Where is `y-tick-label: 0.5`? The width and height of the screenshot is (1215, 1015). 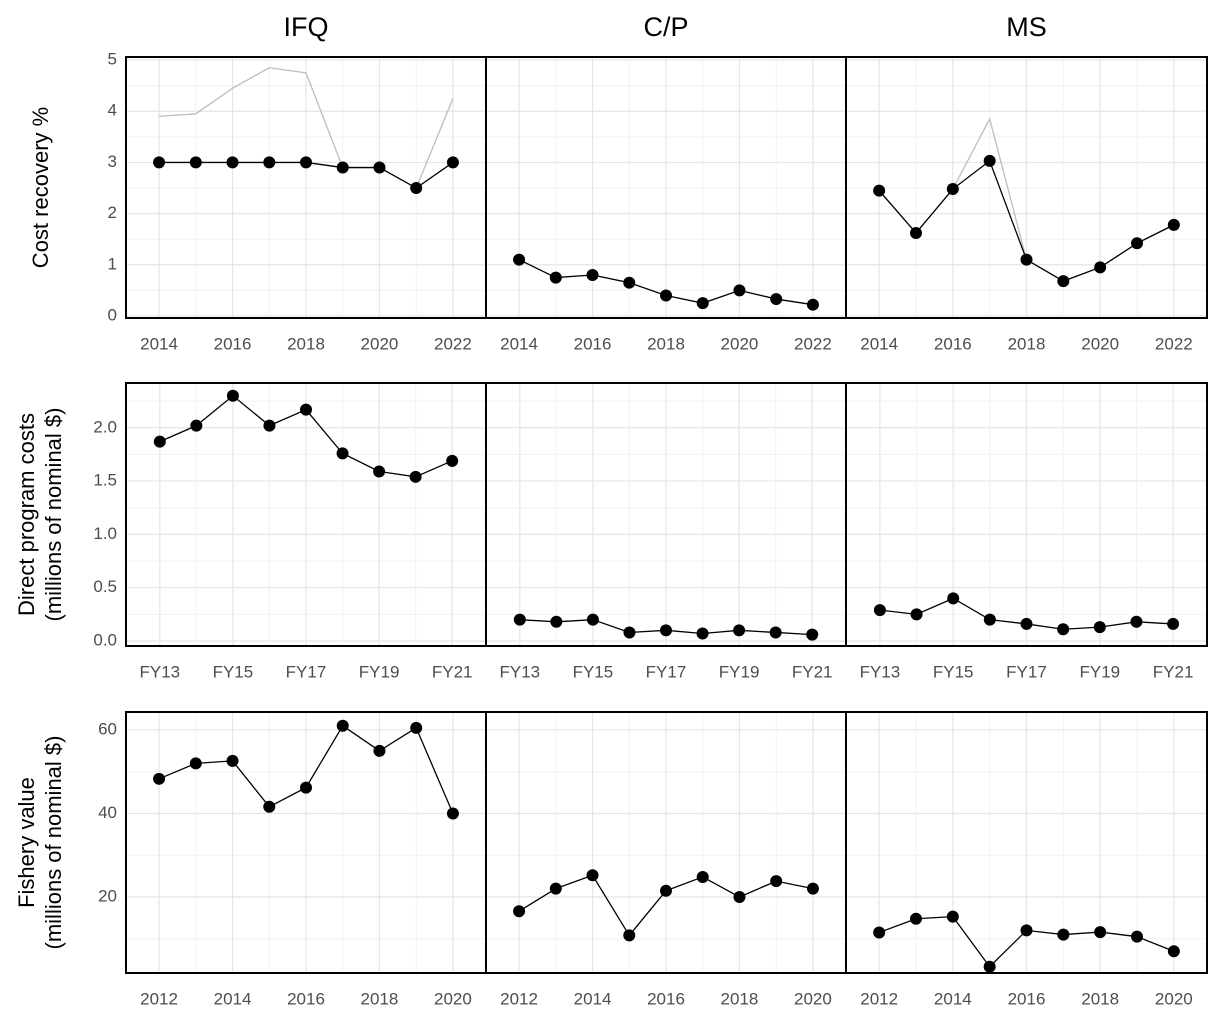 y-tick-label: 0.5 is located at coordinates (105, 586).